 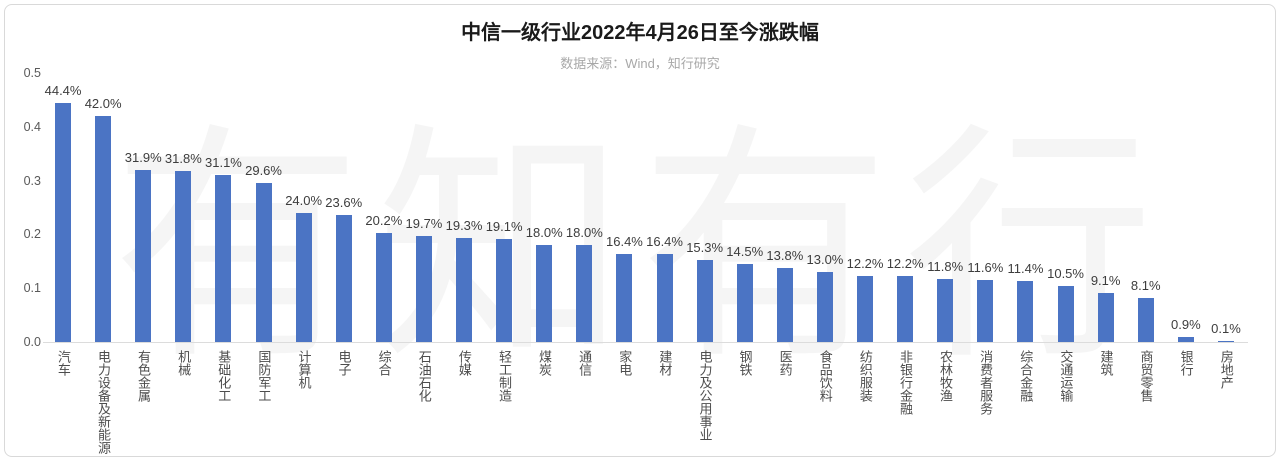 I want to click on bar-value-label: 8.1%, so click(x=1145, y=286).